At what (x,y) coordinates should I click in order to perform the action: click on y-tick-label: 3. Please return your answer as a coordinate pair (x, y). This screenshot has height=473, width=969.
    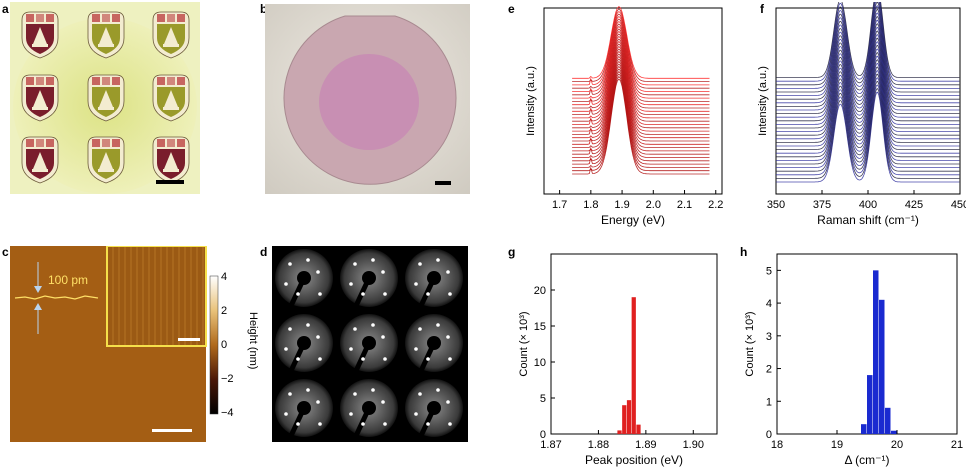
    Looking at the image, I should click on (769, 337).